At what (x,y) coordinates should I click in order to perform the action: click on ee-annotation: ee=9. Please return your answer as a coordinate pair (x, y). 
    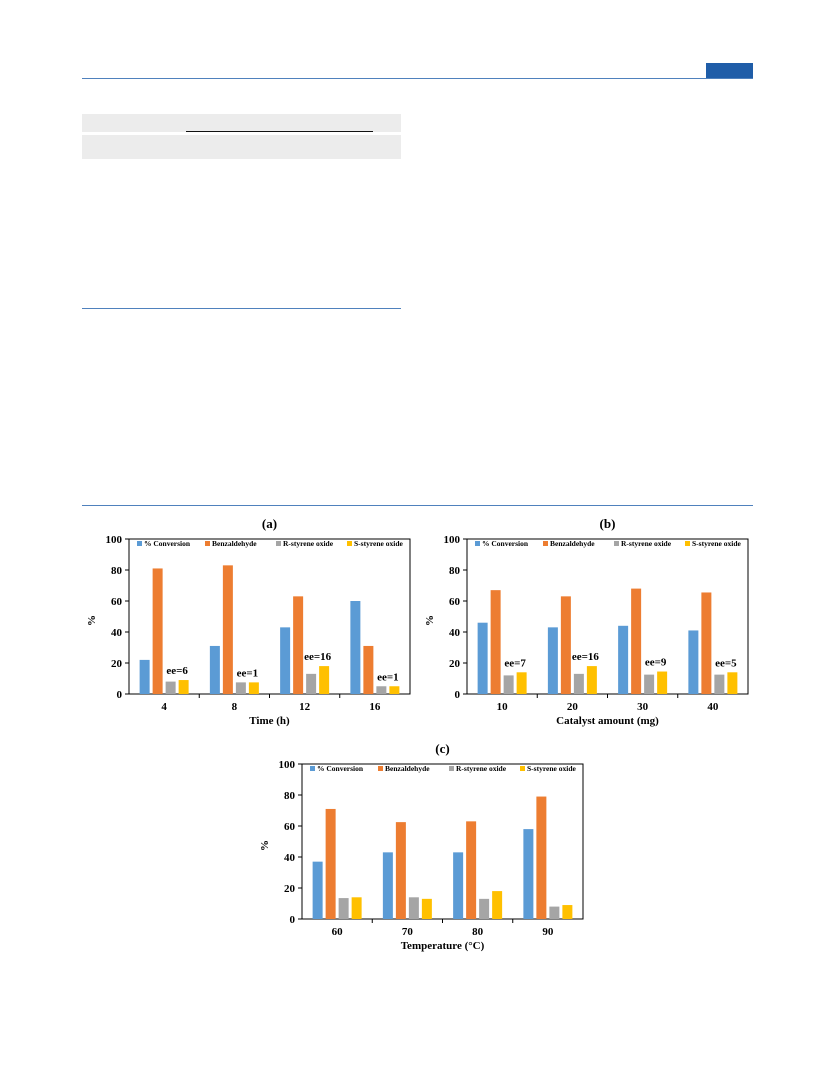
    Looking at the image, I should click on (656, 663).